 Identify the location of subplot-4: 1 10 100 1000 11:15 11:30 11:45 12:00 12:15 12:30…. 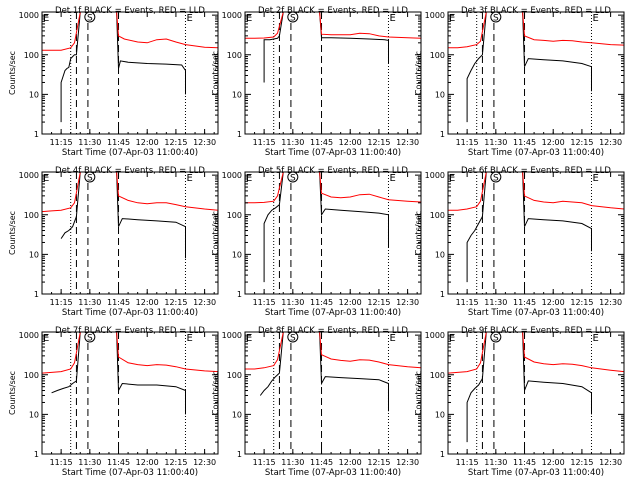
(113, 242).